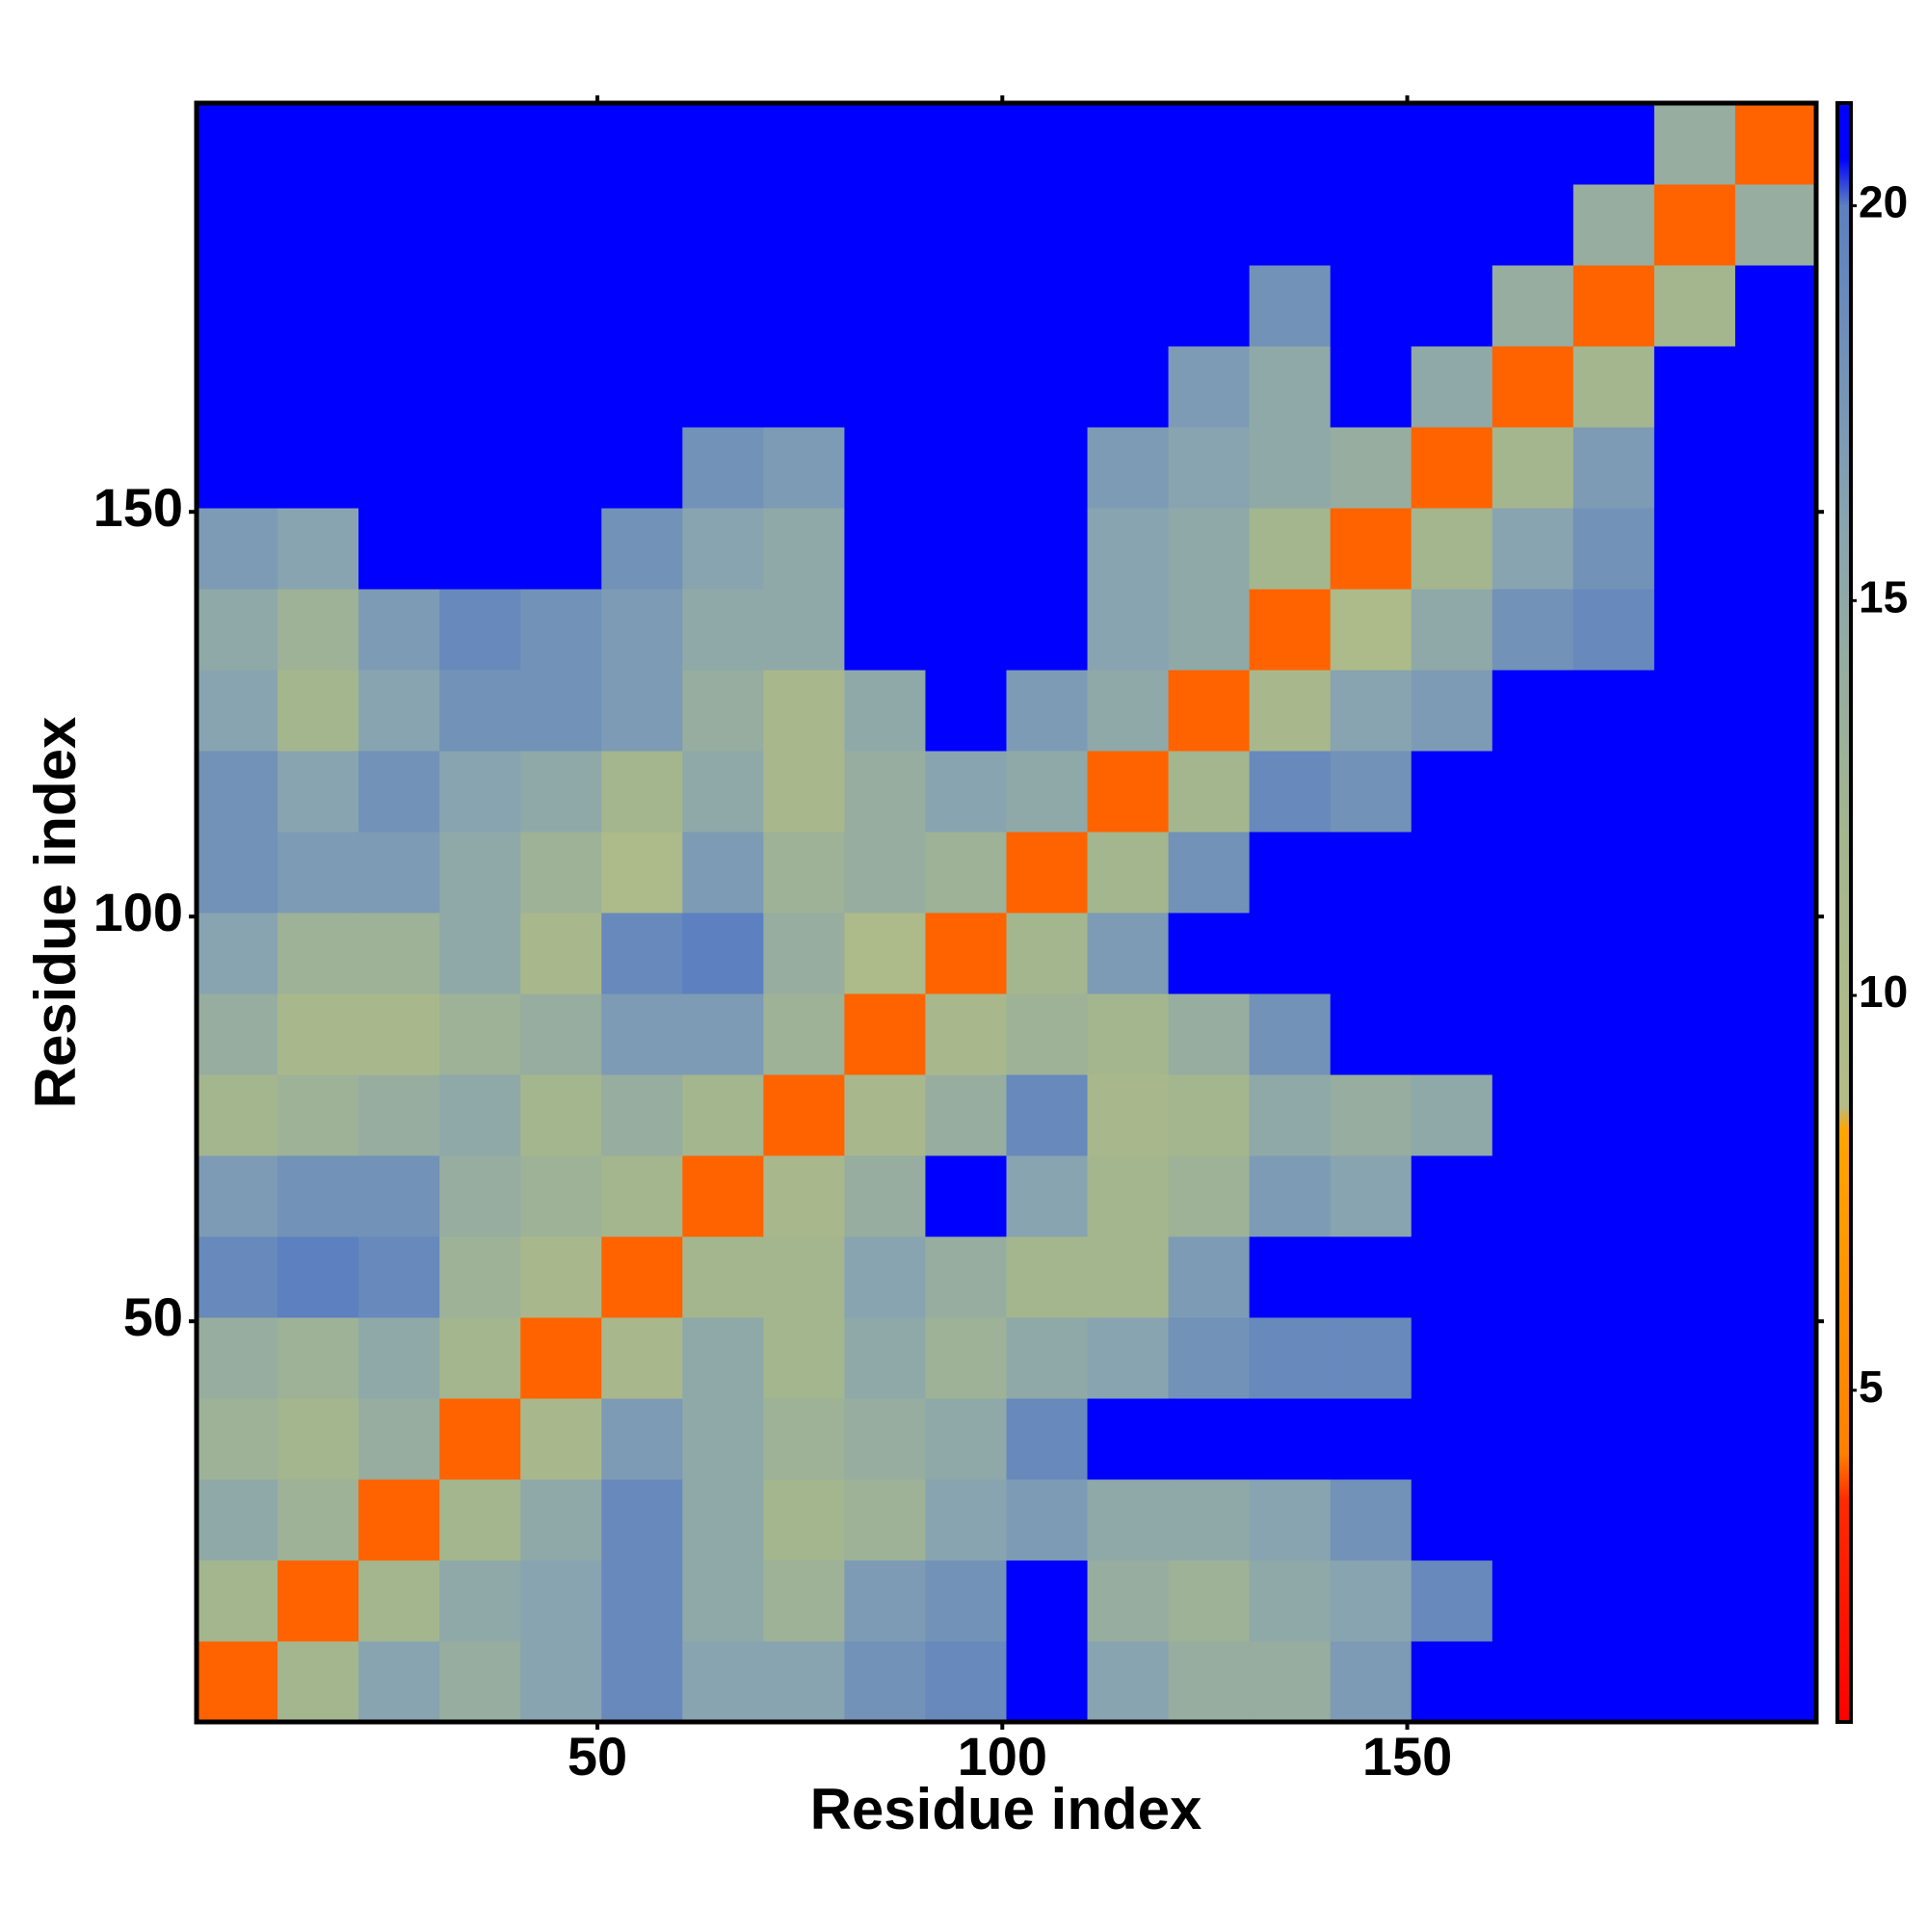 Image resolution: width=1927 pixels, height=1932 pixels. What do you see at coordinates (153, 1316) in the screenshot?
I see `y-tick-label: 50` at bounding box center [153, 1316].